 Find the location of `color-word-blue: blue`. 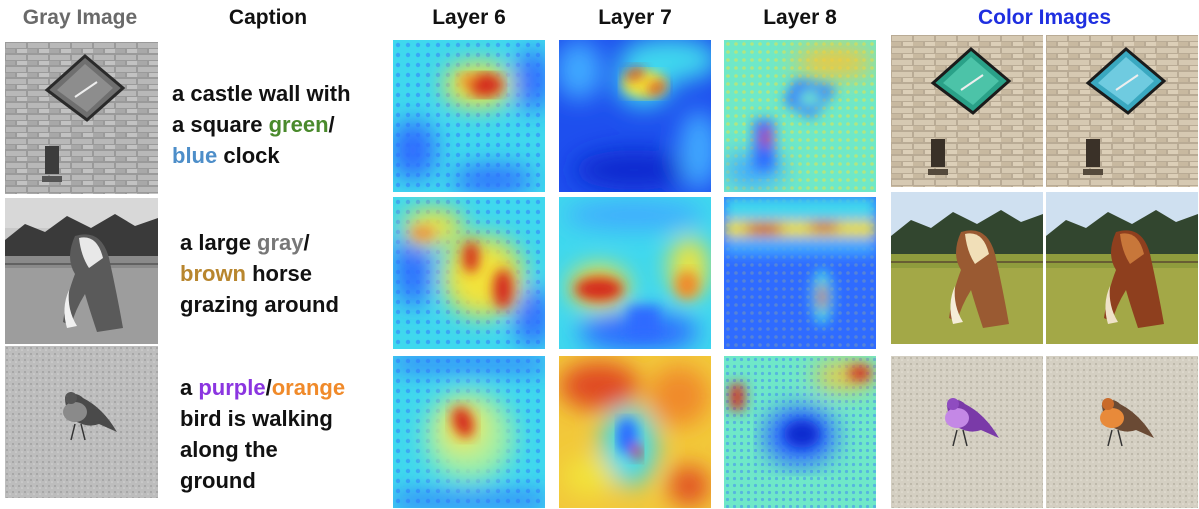

color-word-blue: blue is located at coordinates (195, 155).